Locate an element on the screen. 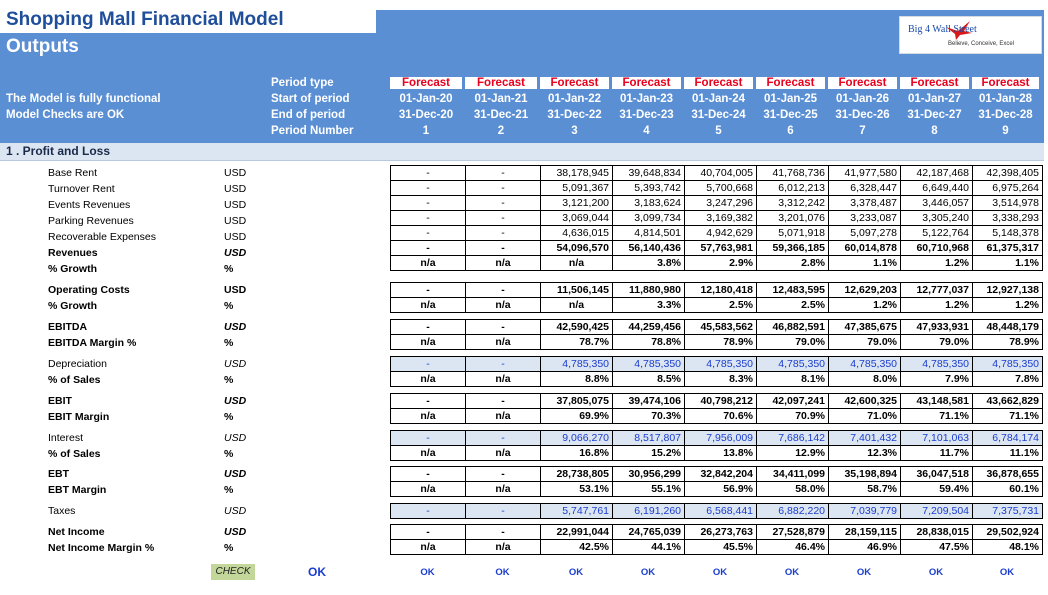 The image size is (1048, 595). table-cell: 35,198,894 is located at coordinates (864, 474).